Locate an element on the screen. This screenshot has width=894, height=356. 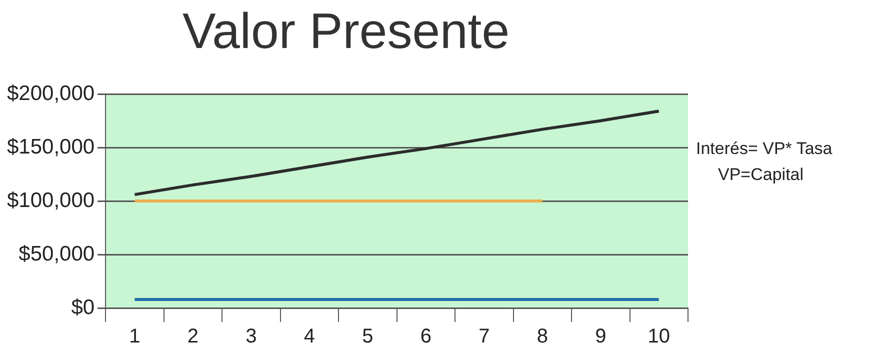
y-tick-label: $50,000 is located at coordinates (56, 254).